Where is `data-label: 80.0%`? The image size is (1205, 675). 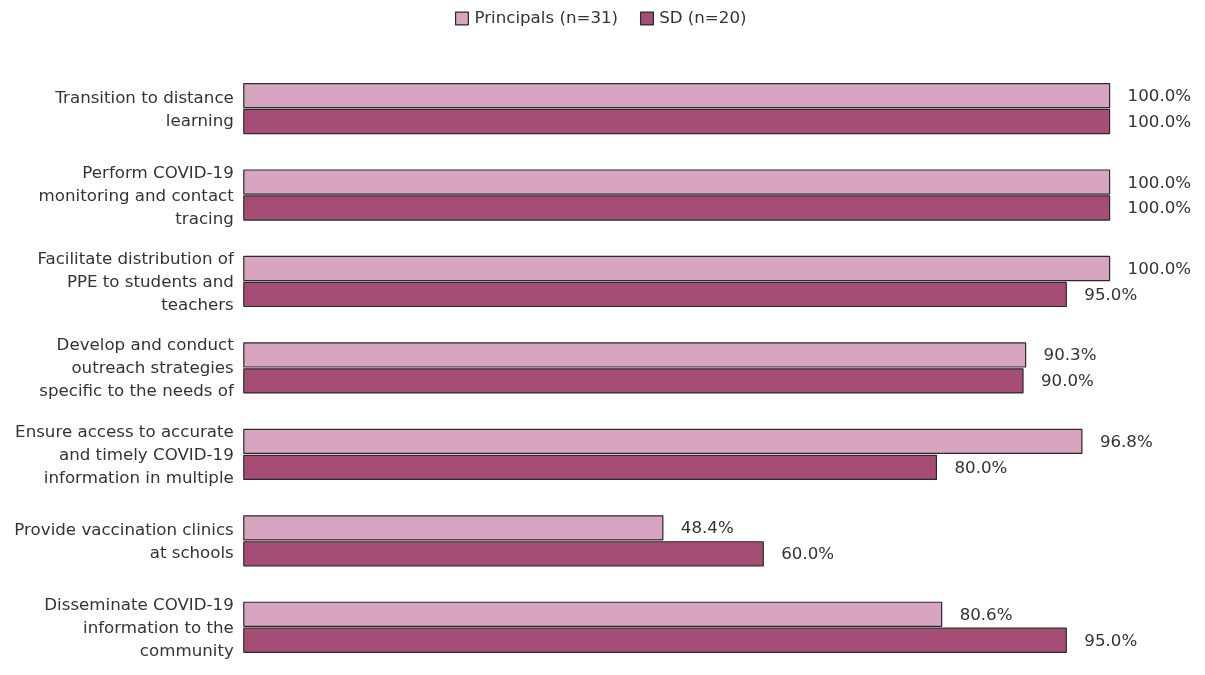
data-label: 80.0% is located at coordinates (981, 467).